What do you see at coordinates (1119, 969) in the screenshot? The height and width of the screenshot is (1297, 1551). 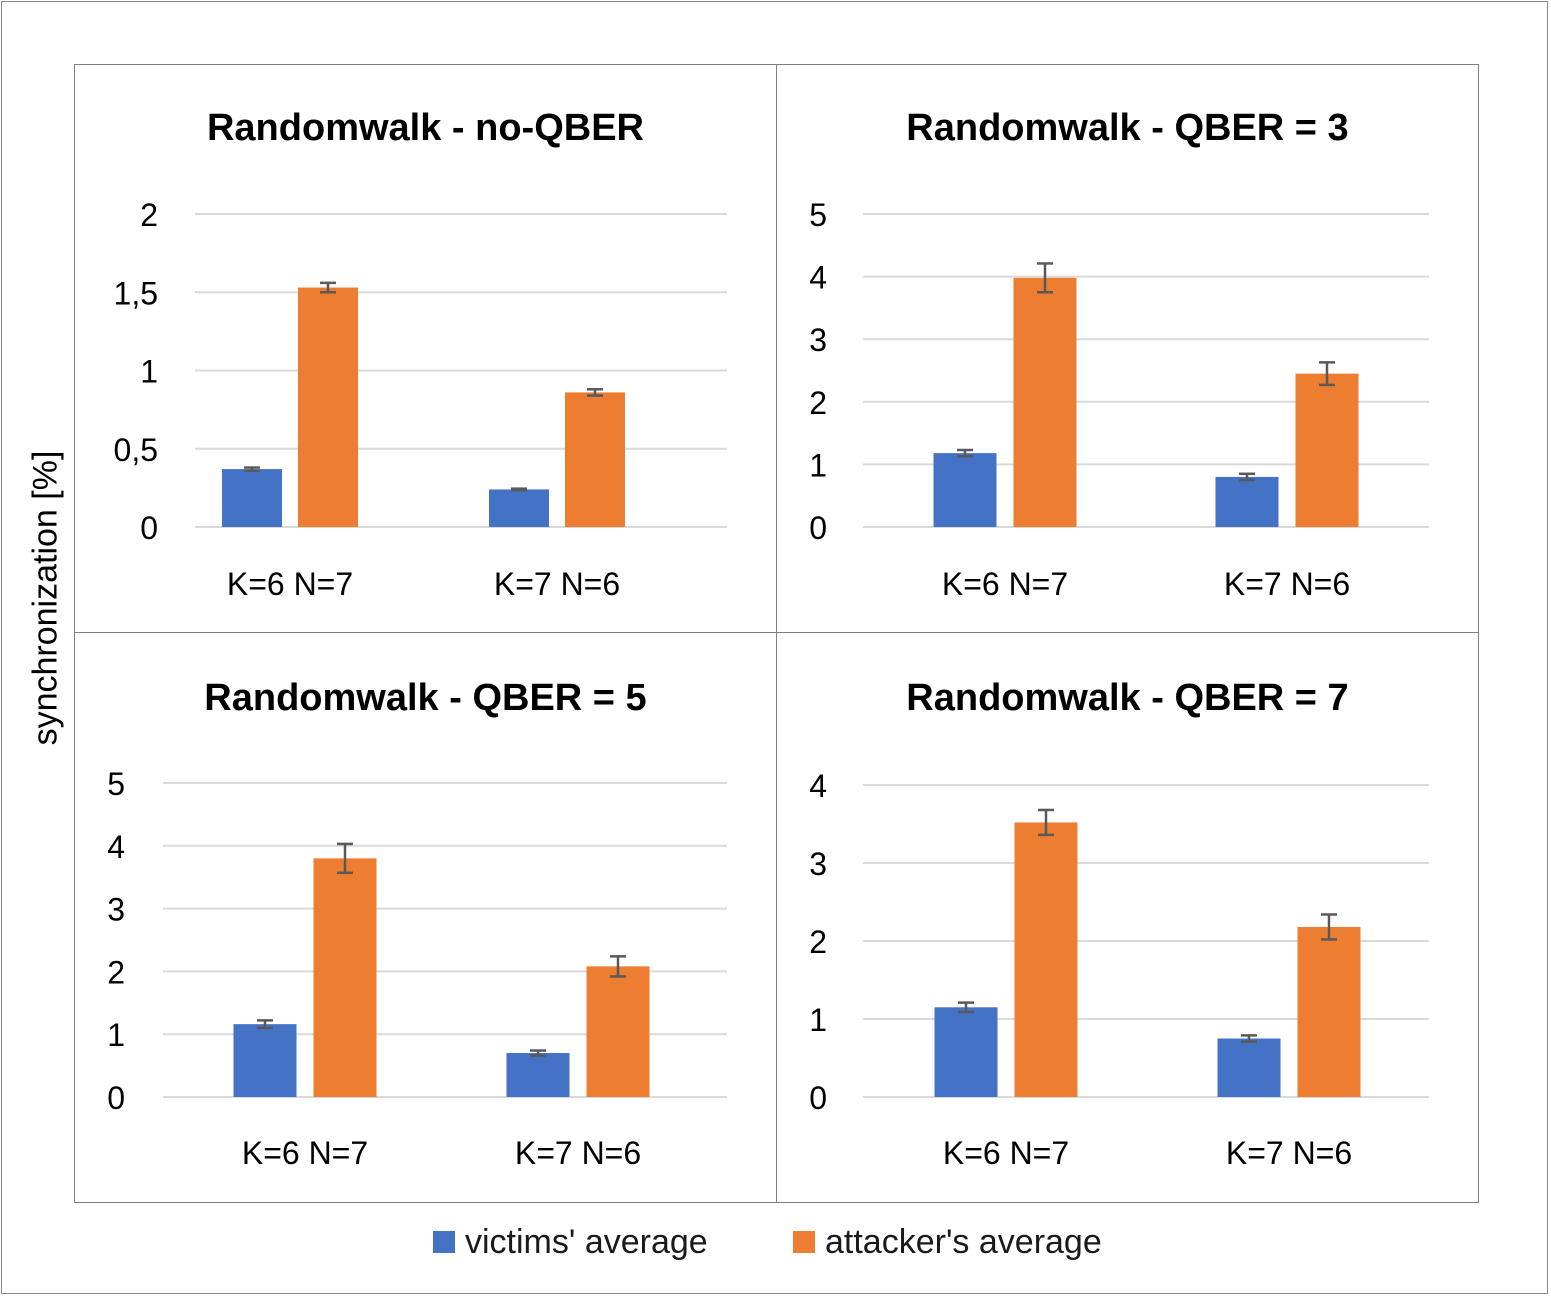 I see `chart-plot: 0 1 2 3 4 K=6 N=7 K=7 N=6` at bounding box center [1119, 969].